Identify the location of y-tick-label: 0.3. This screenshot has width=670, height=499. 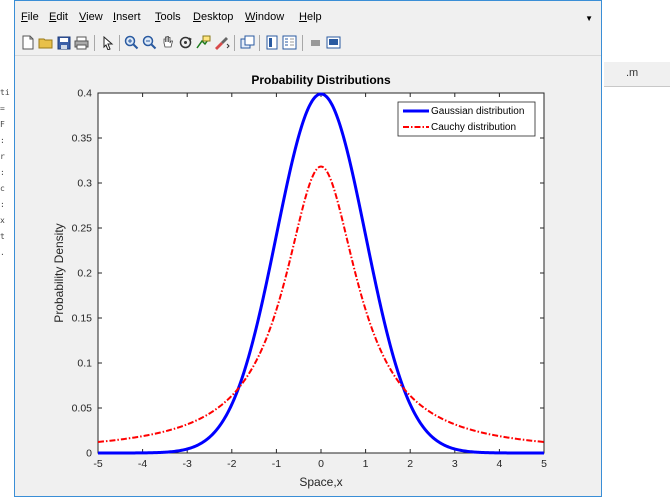
(84, 184).